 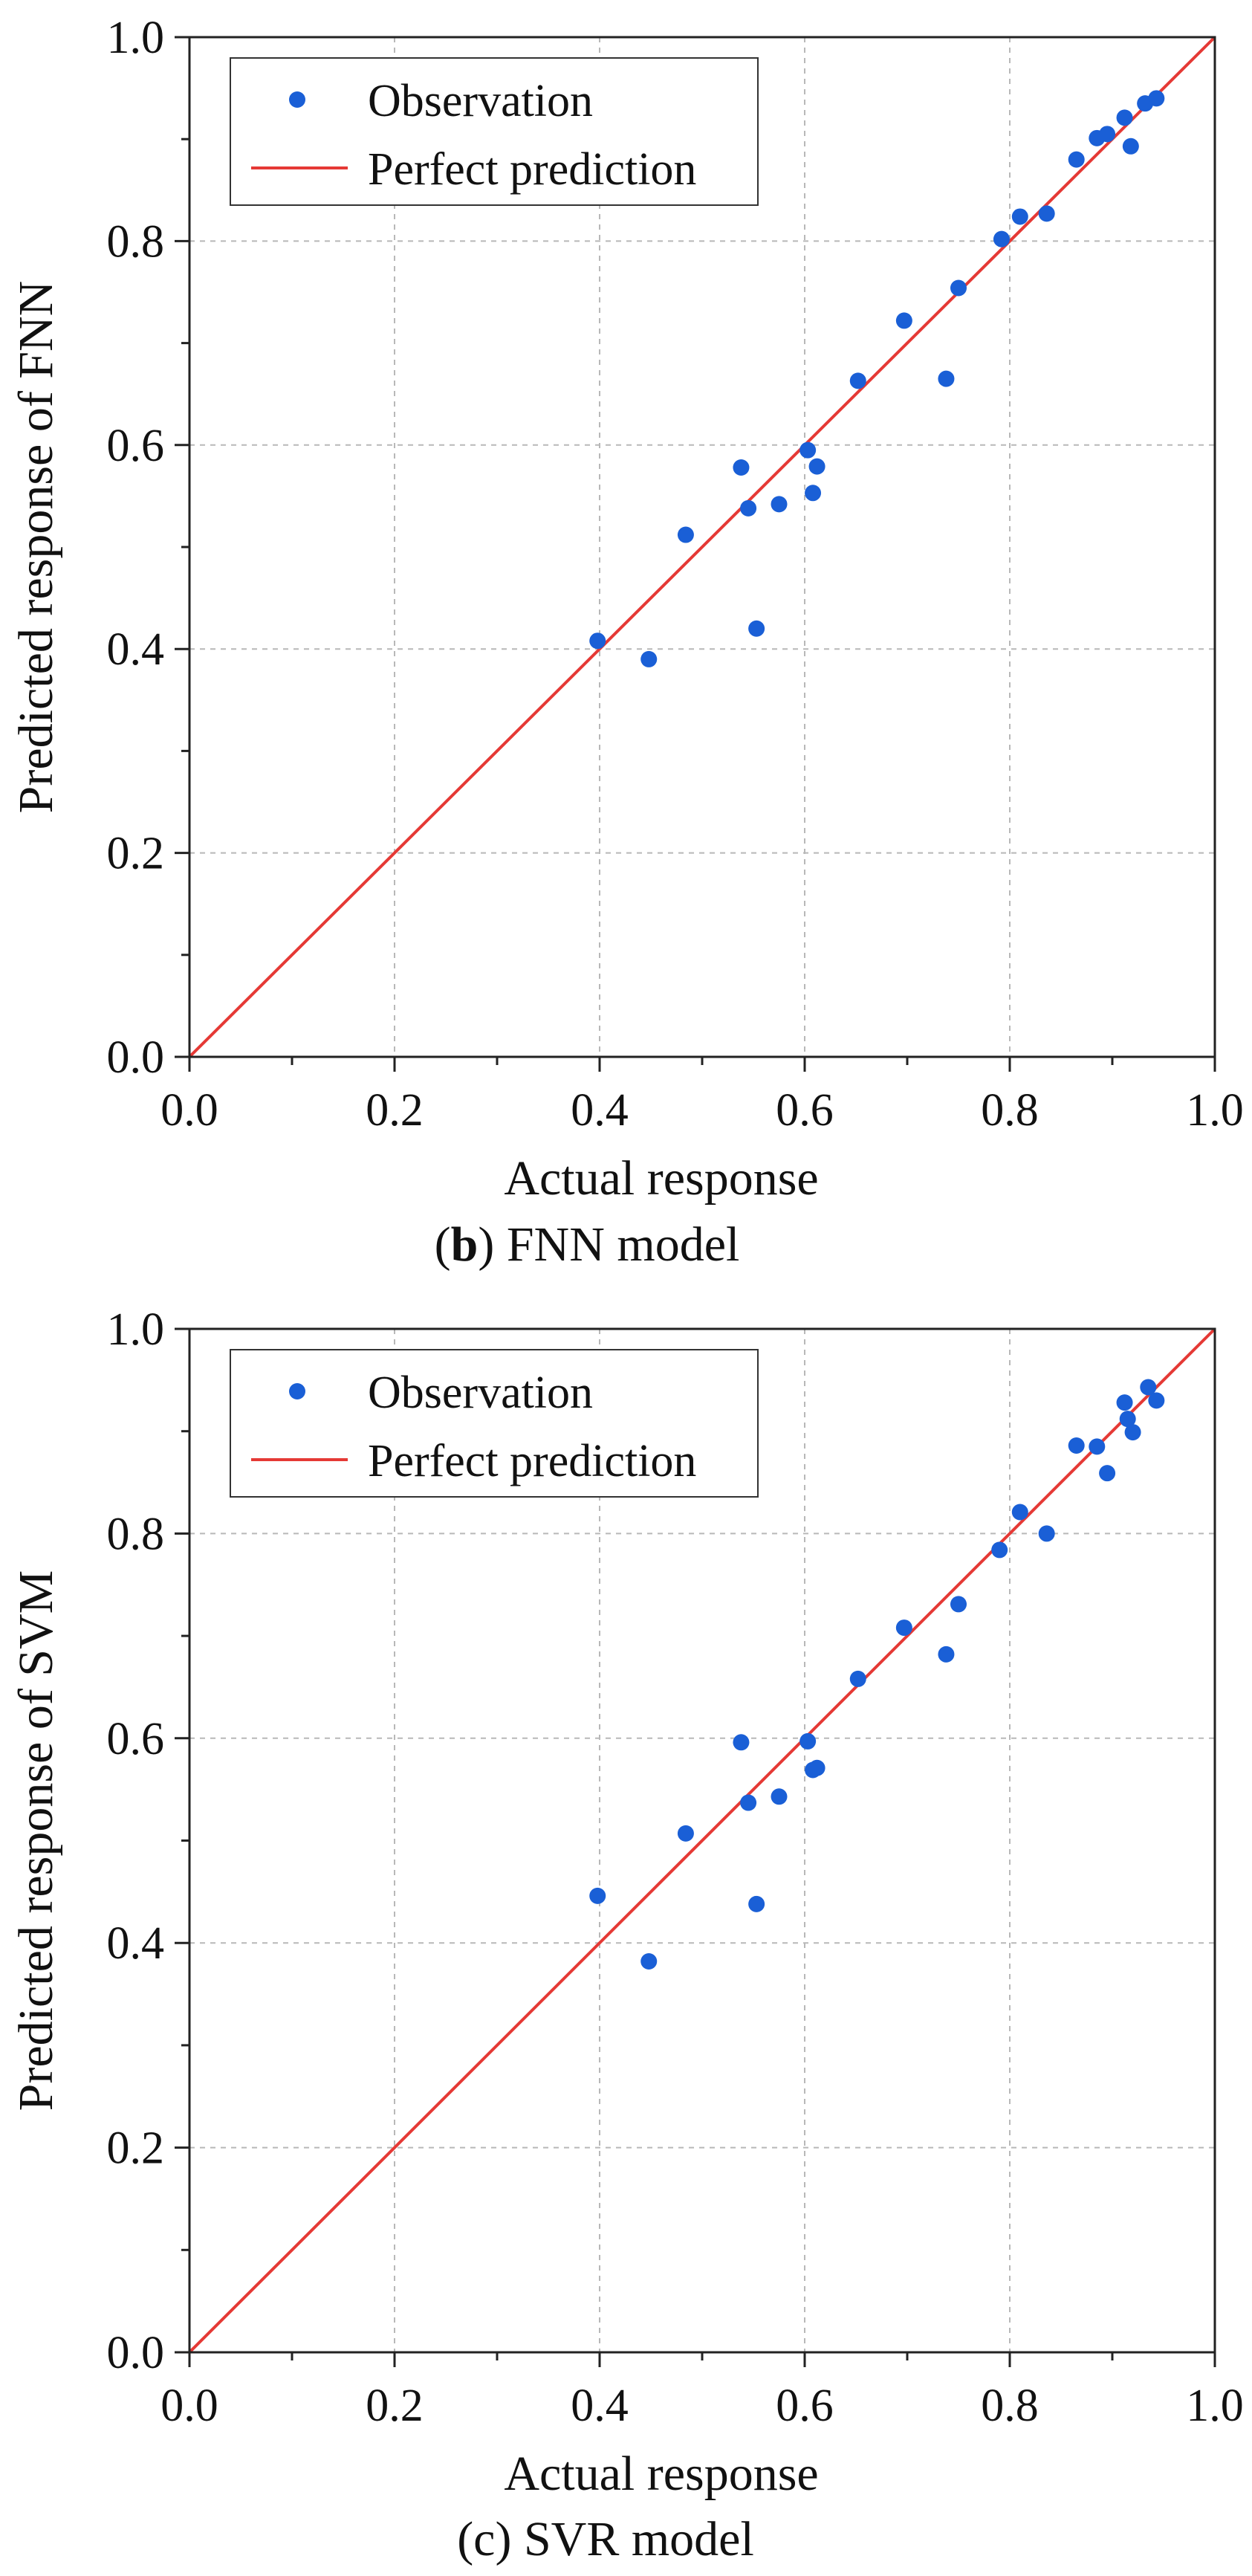 What do you see at coordinates (600, 2406) in the screenshot?
I see `svr-x-tick-label-2: 0.4` at bounding box center [600, 2406].